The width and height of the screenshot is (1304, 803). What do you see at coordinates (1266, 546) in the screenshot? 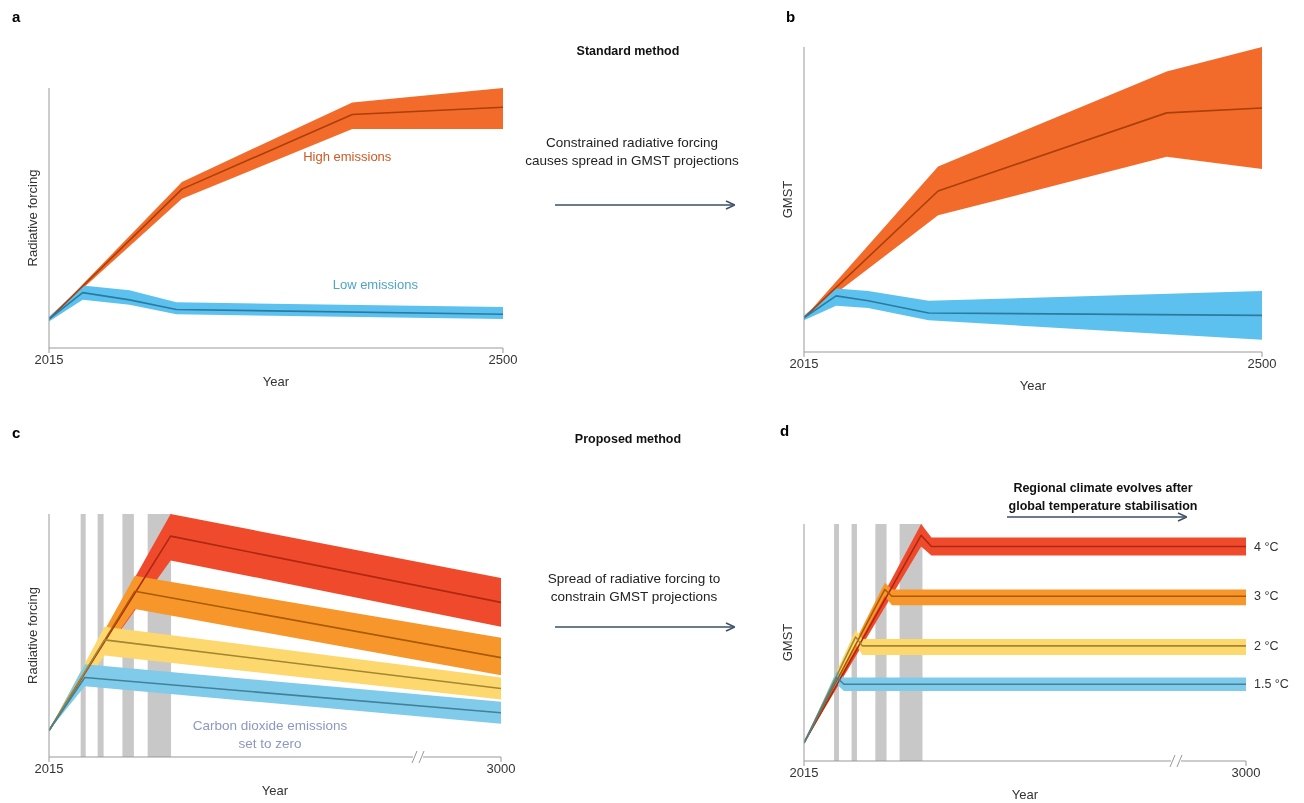
I see `series-label: 4 °C` at bounding box center [1266, 546].